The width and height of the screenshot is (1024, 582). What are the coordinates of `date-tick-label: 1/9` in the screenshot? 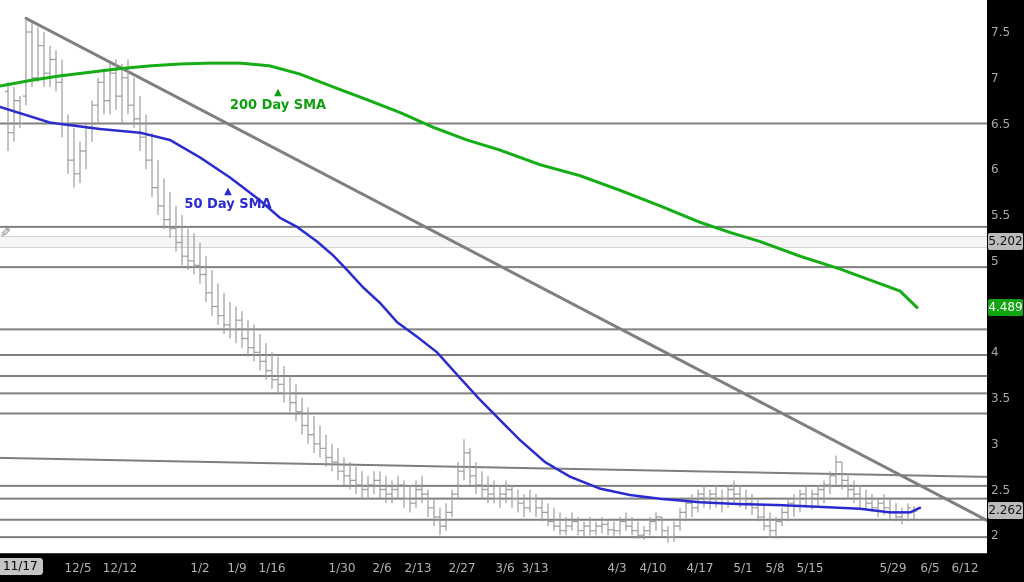 It's located at (237, 568).